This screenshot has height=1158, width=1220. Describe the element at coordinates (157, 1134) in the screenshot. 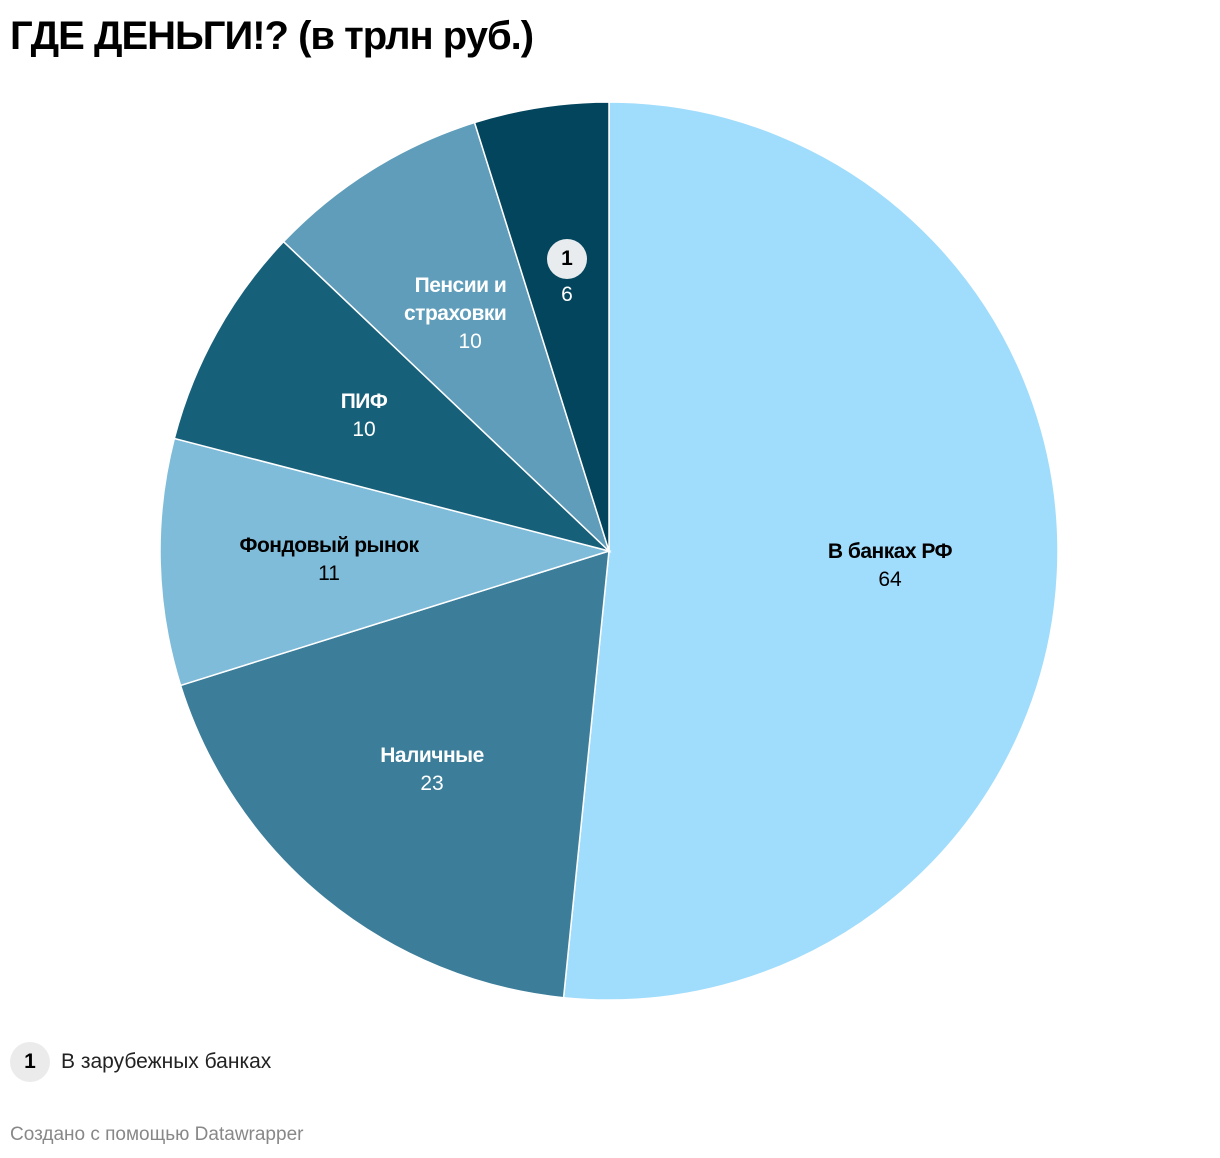

I see `footer-credit: Создано с помощью Datawrapper` at that location.